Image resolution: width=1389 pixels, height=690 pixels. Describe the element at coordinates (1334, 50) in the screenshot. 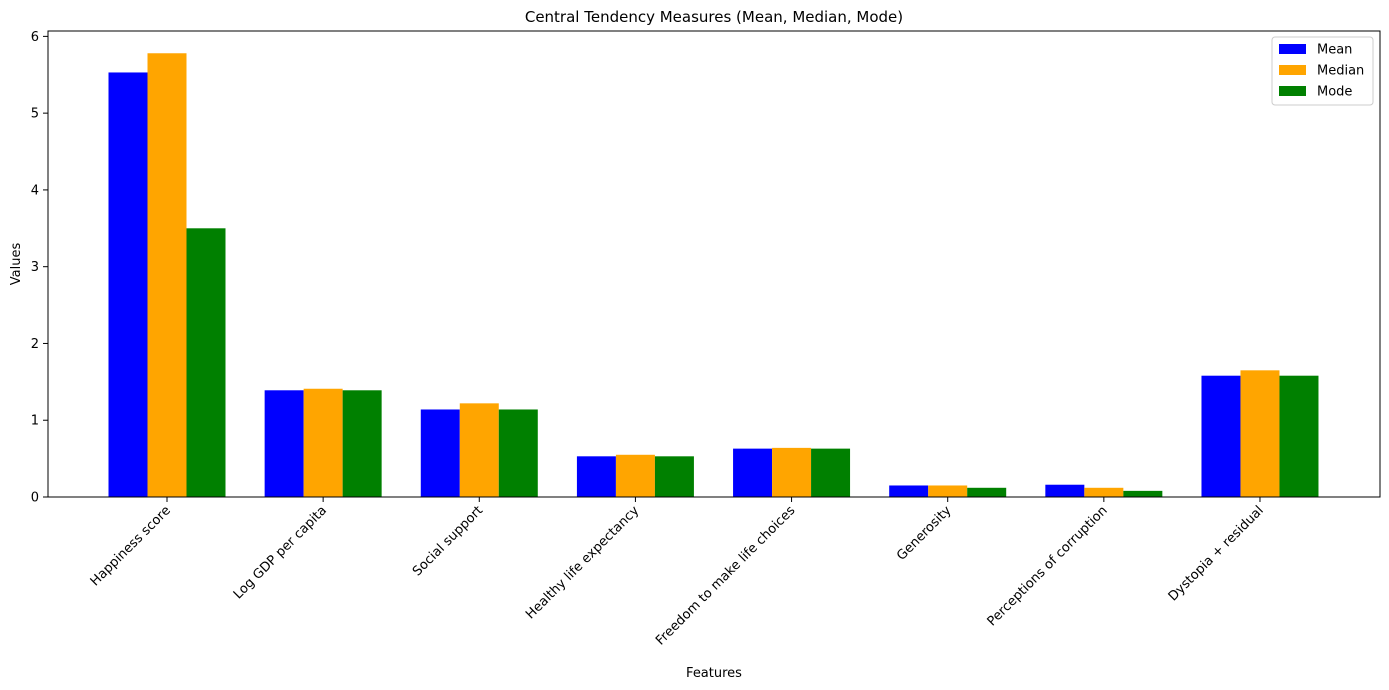

I see `legend-label-mean: Mean` at that location.